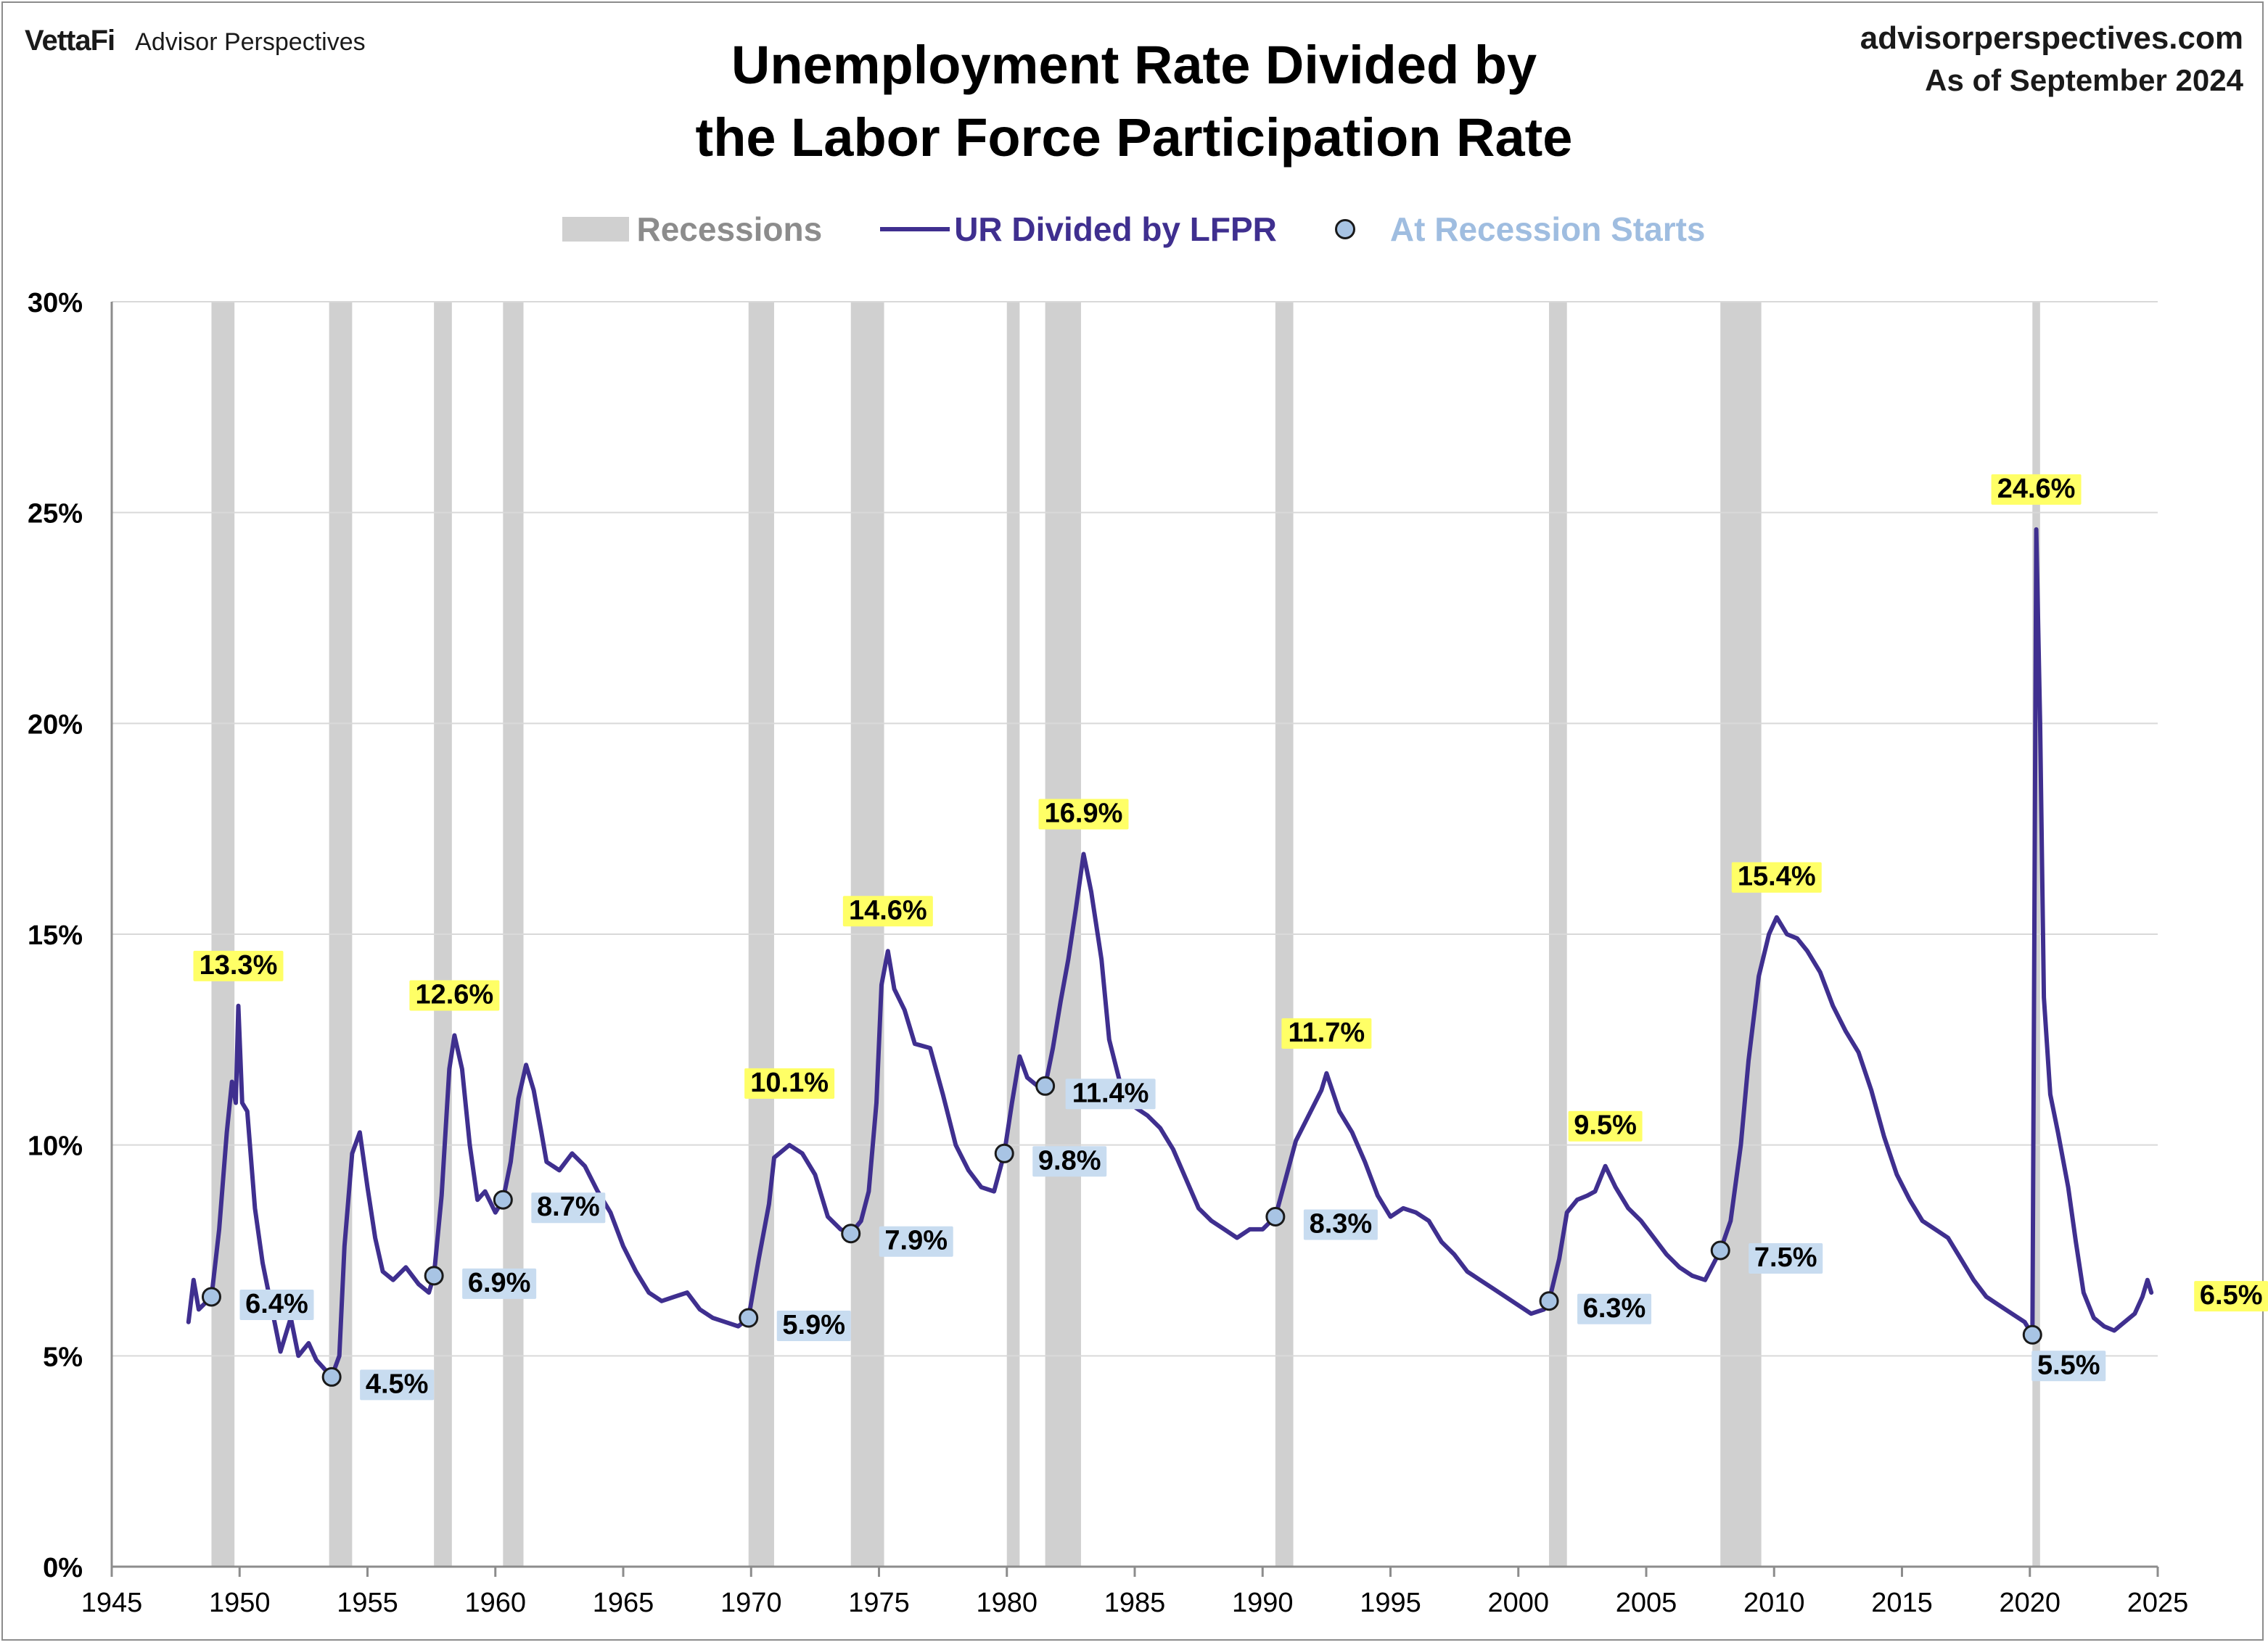 This screenshot has width=2268, height=1645. I want to click on x-tick-label: 1995, so click(1391, 1603).